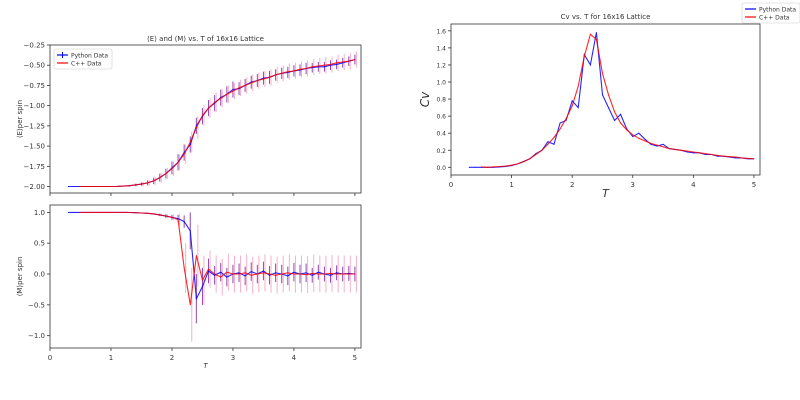 This screenshot has height=400, width=800. What do you see at coordinates (441, 83) in the screenshot?
I see `y-tick-label: 1.0` at bounding box center [441, 83].